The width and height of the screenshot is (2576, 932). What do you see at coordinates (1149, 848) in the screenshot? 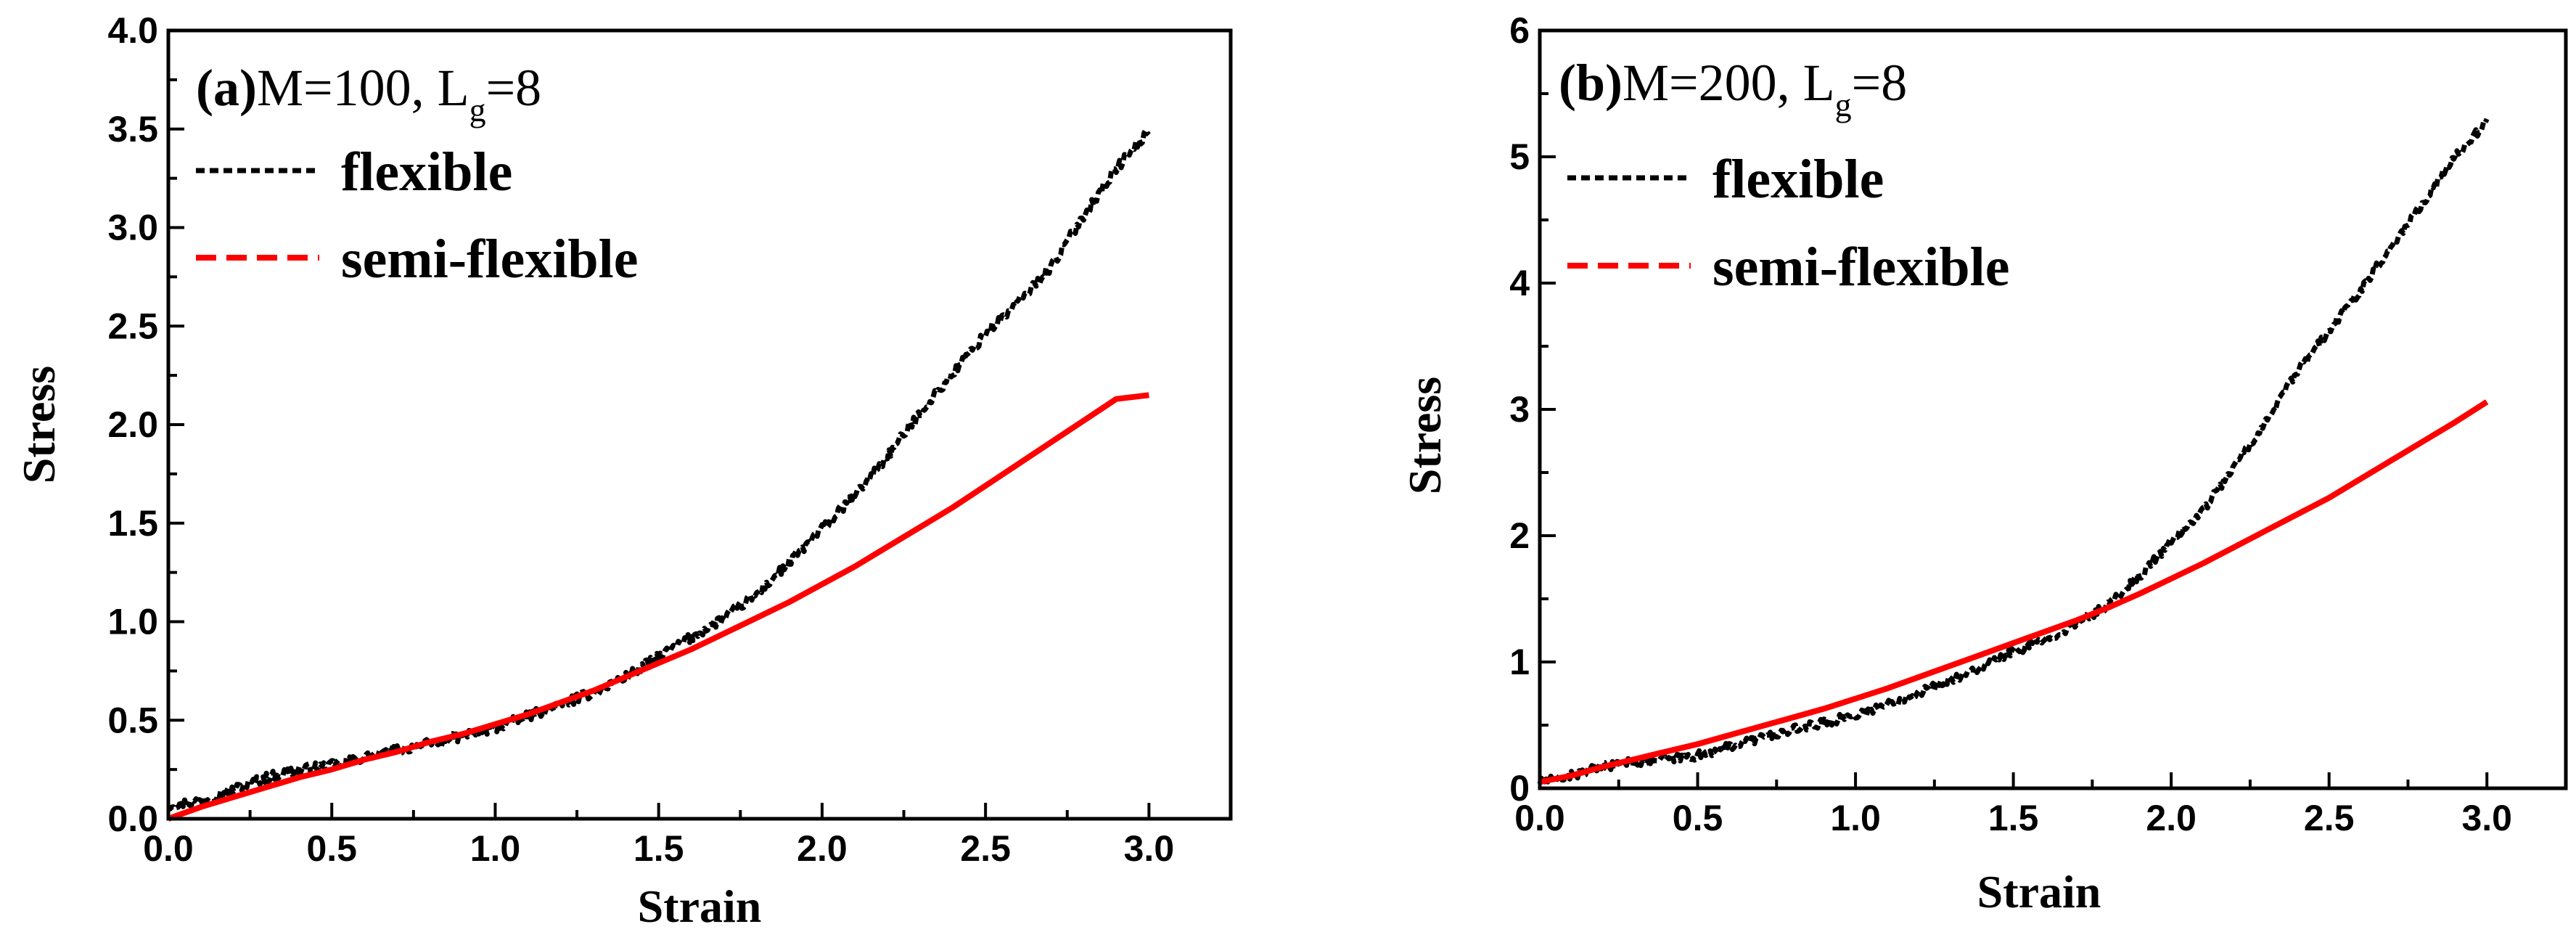
I see `panel-a-x-tick-label: 3.0` at bounding box center [1149, 848].